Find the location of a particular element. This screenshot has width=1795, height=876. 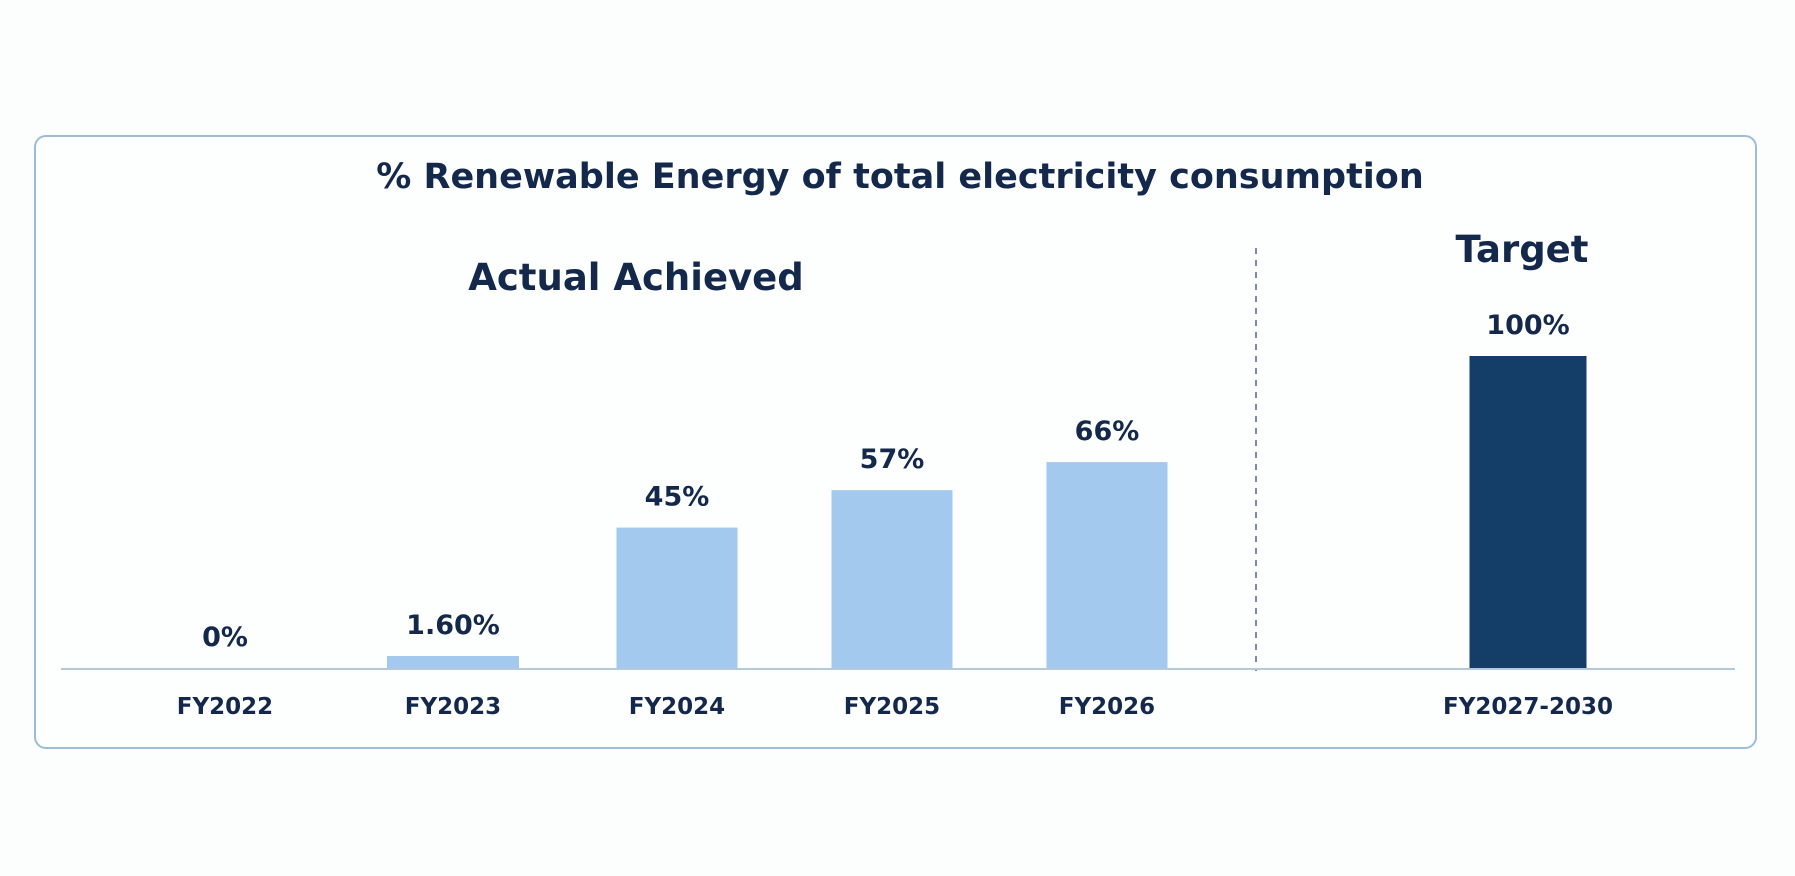

bar-fy2026 is located at coordinates (1107, 565).